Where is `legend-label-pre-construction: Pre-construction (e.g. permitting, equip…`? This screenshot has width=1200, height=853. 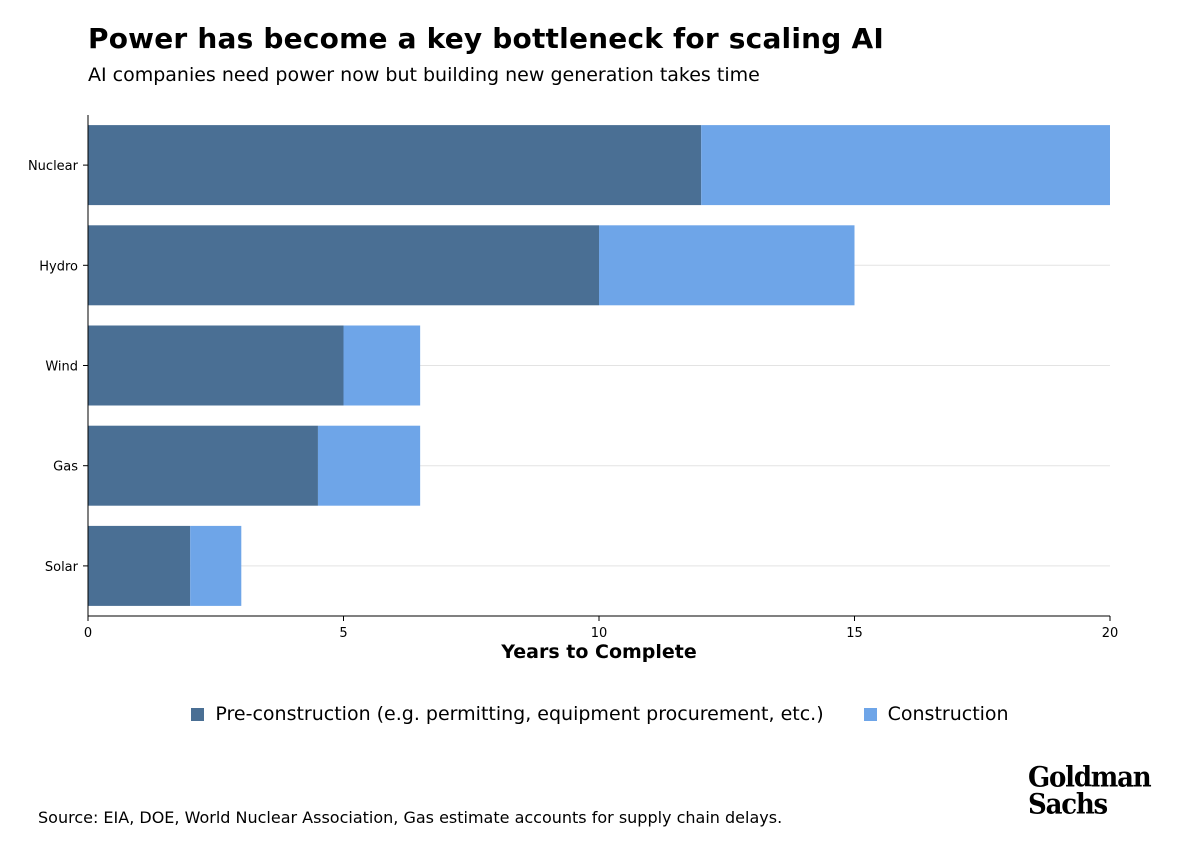 legend-label-pre-construction: Pre-construction (e.g. permitting, equip… is located at coordinates (519, 714).